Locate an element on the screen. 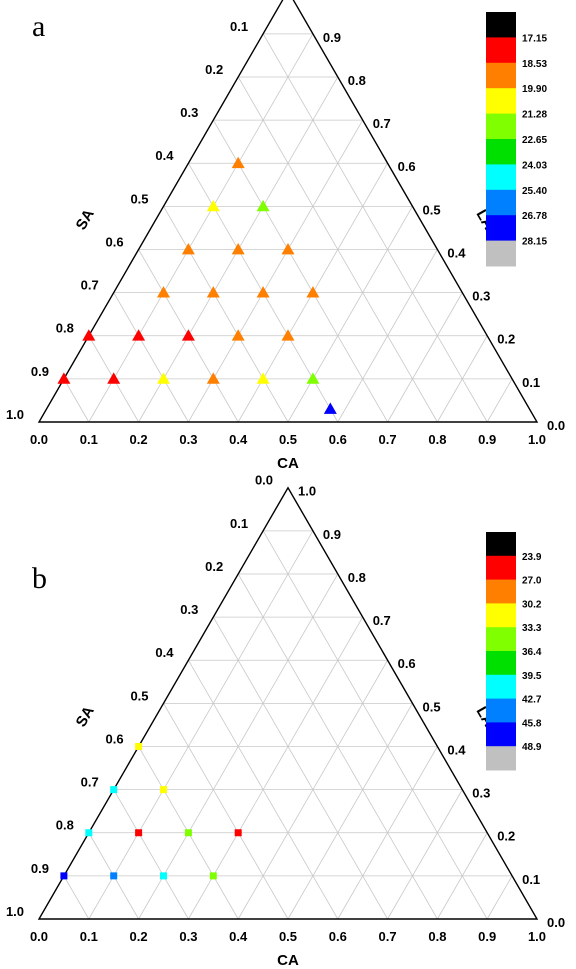  panel-a-legend-label: 25.40 is located at coordinates (534, 191).